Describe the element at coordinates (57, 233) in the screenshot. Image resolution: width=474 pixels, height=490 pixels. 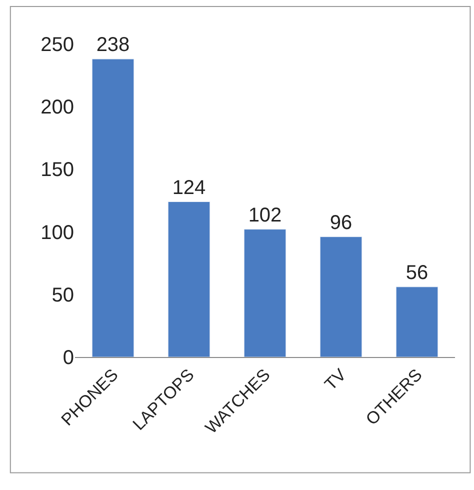
I see `y-tick-label: 100` at that location.